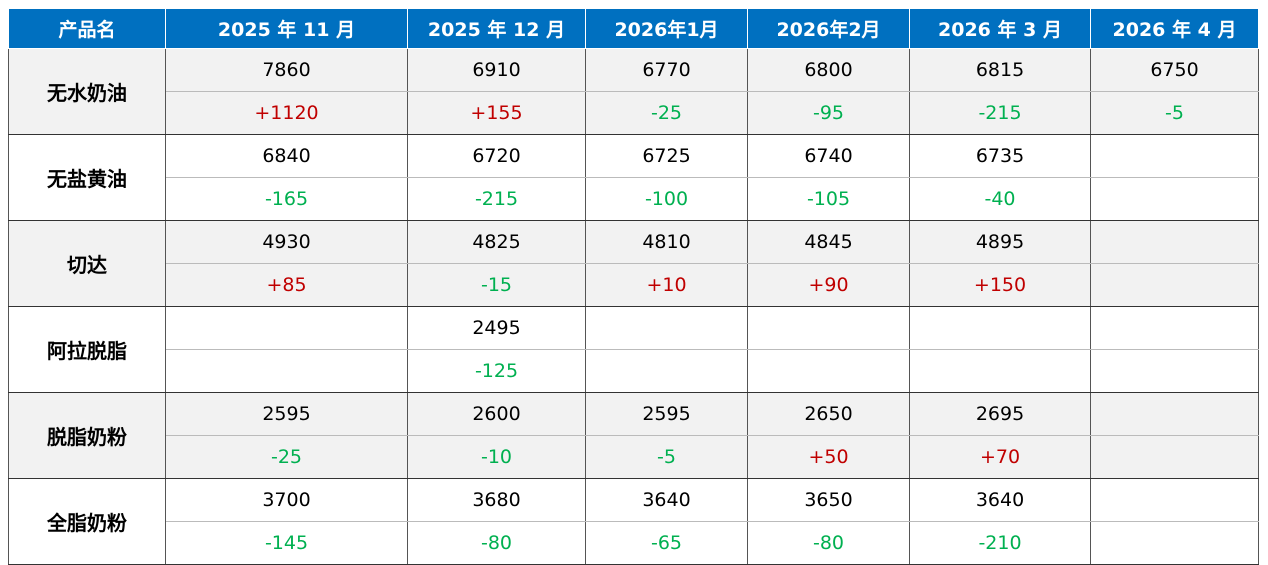 The width and height of the screenshot is (1268, 565). Describe the element at coordinates (828, 285) in the screenshot. I see `change-cell: +90` at that location.